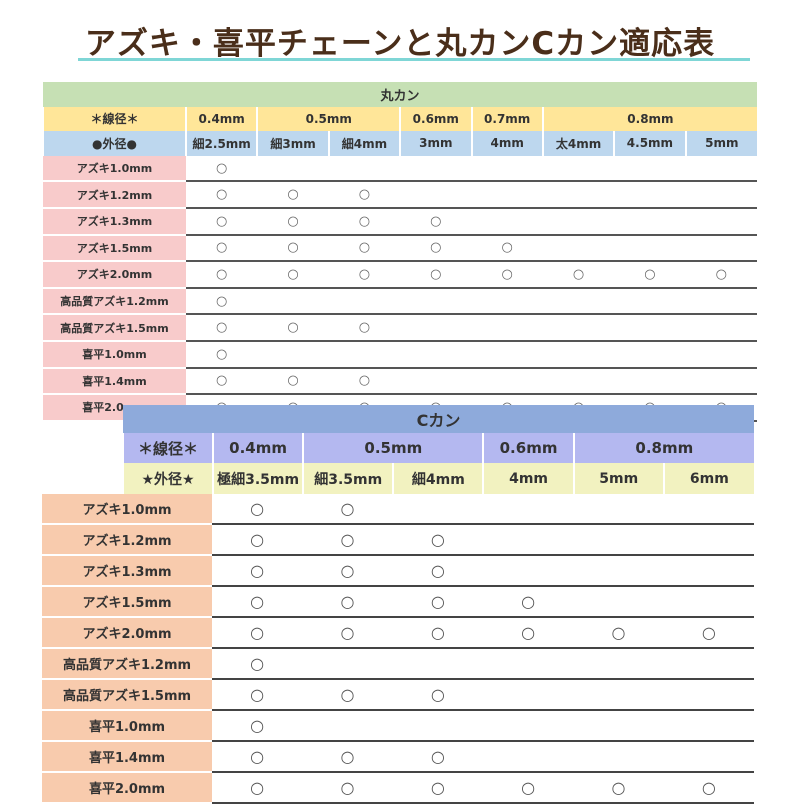 The width and height of the screenshot is (800, 804). What do you see at coordinates (400, 248) in the screenshot?
I see `table-row: アズキ1.5mm ○ ○ ○ ○ ○` at bounding box center [400, 248].